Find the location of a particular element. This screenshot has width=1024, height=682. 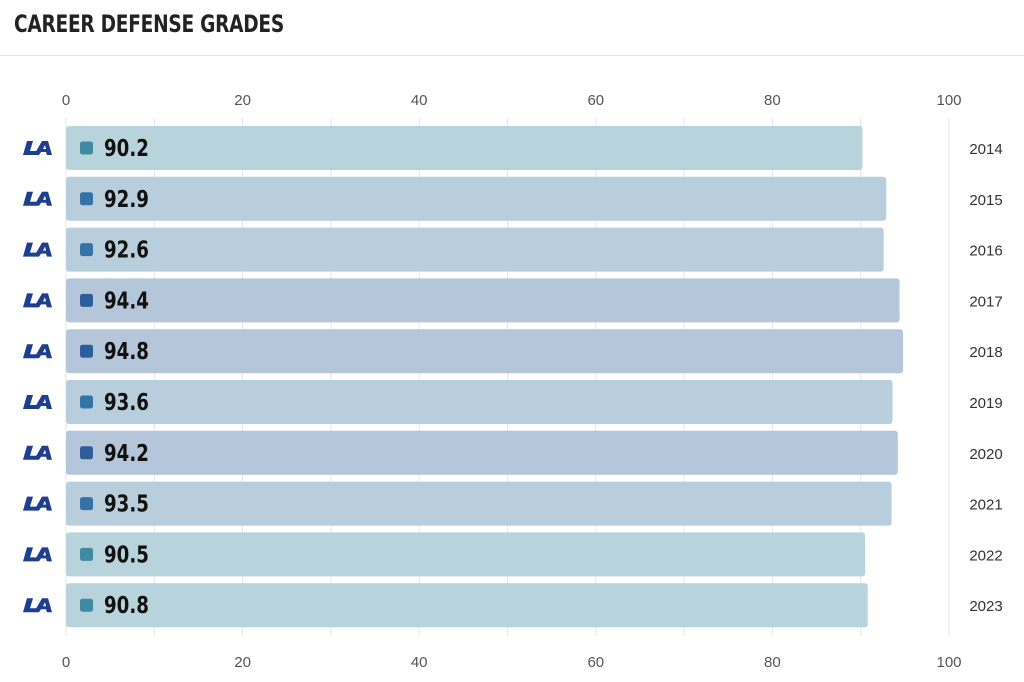

bar-row: 93.5 2021 is located at coordinates (513, 503).